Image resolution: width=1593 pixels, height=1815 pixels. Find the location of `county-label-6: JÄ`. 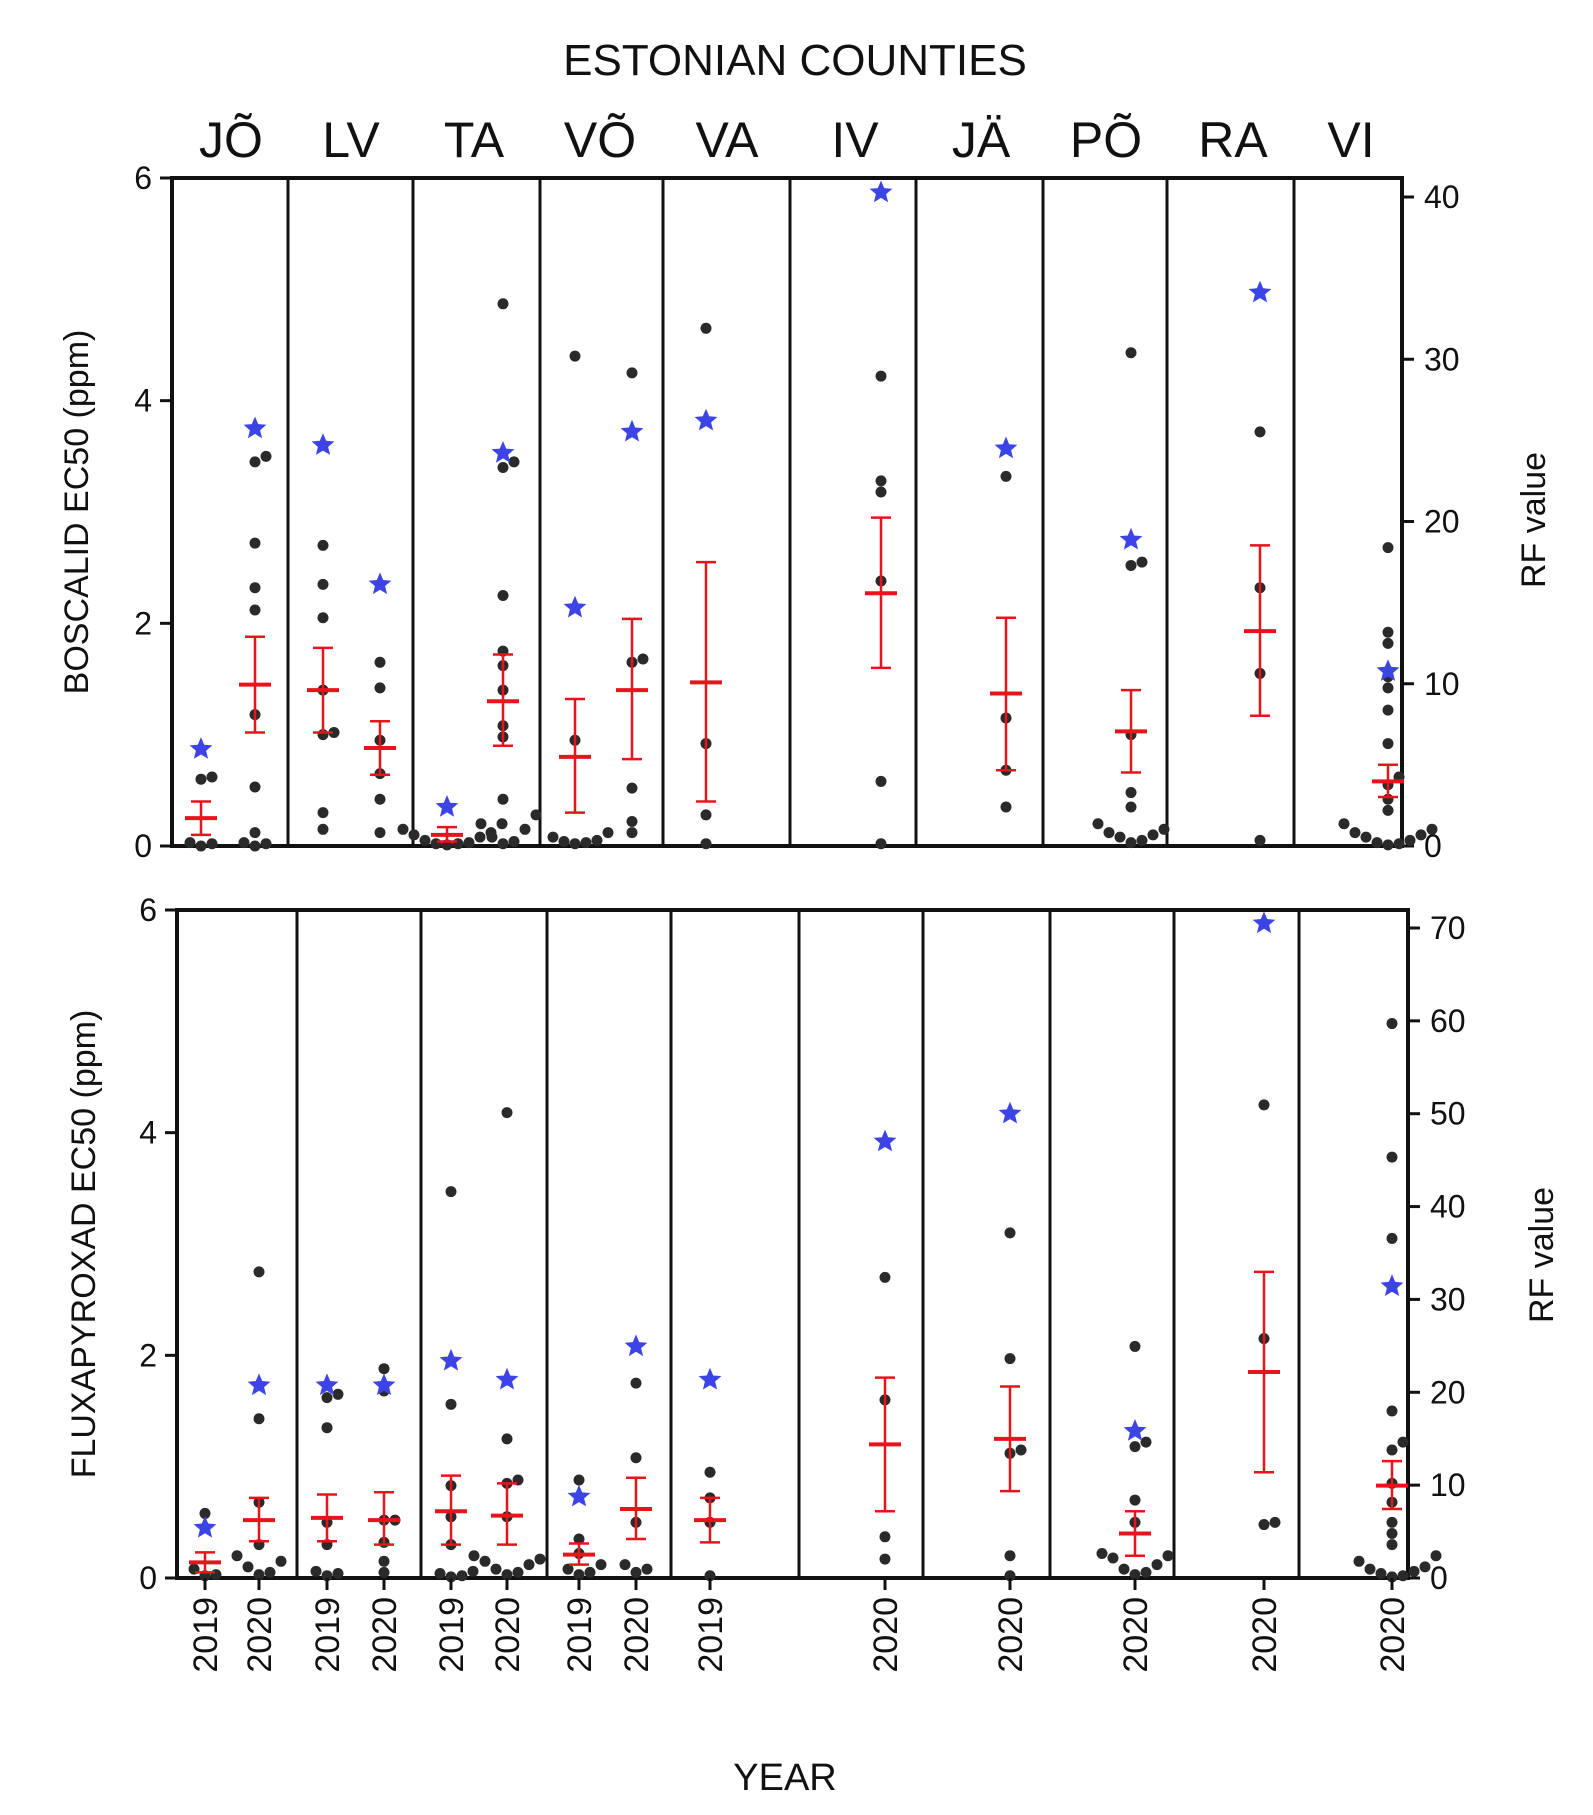

county-label-6: JÄ is located at coordinates (981, 140).